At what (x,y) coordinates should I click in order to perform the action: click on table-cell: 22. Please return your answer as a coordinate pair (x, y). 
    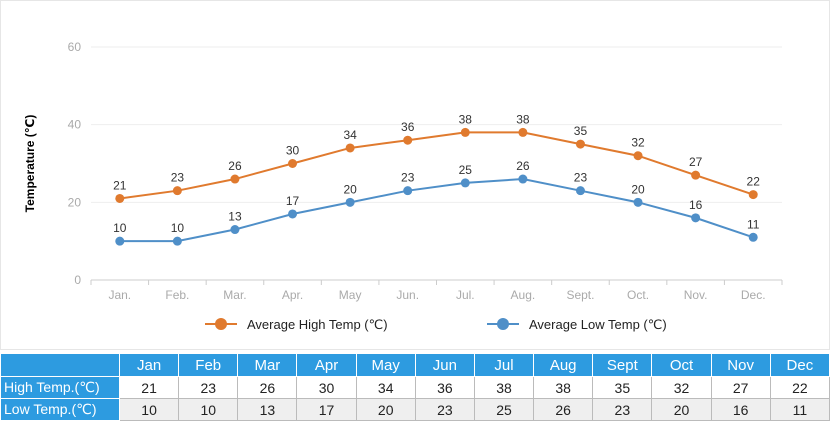
    Looking at the image, I should click on (799, 387).